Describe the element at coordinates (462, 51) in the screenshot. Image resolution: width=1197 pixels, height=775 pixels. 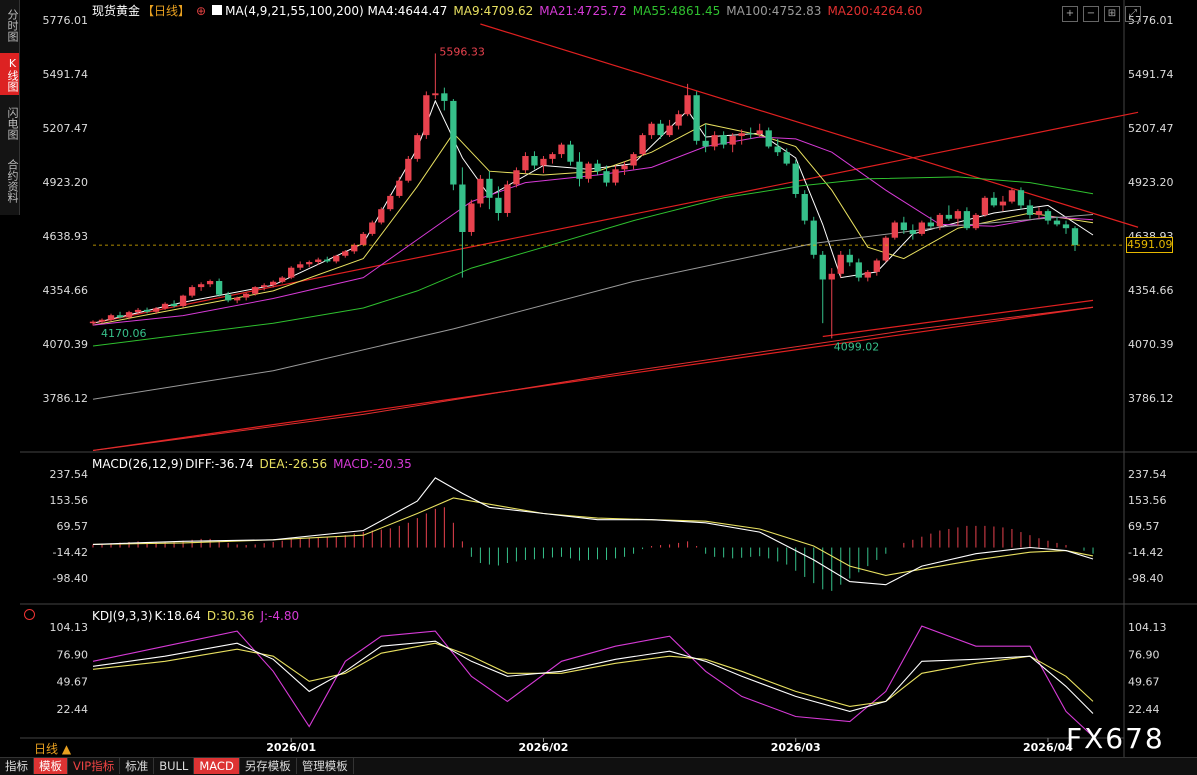
I see `high-annotation: 5596.33` at that location.